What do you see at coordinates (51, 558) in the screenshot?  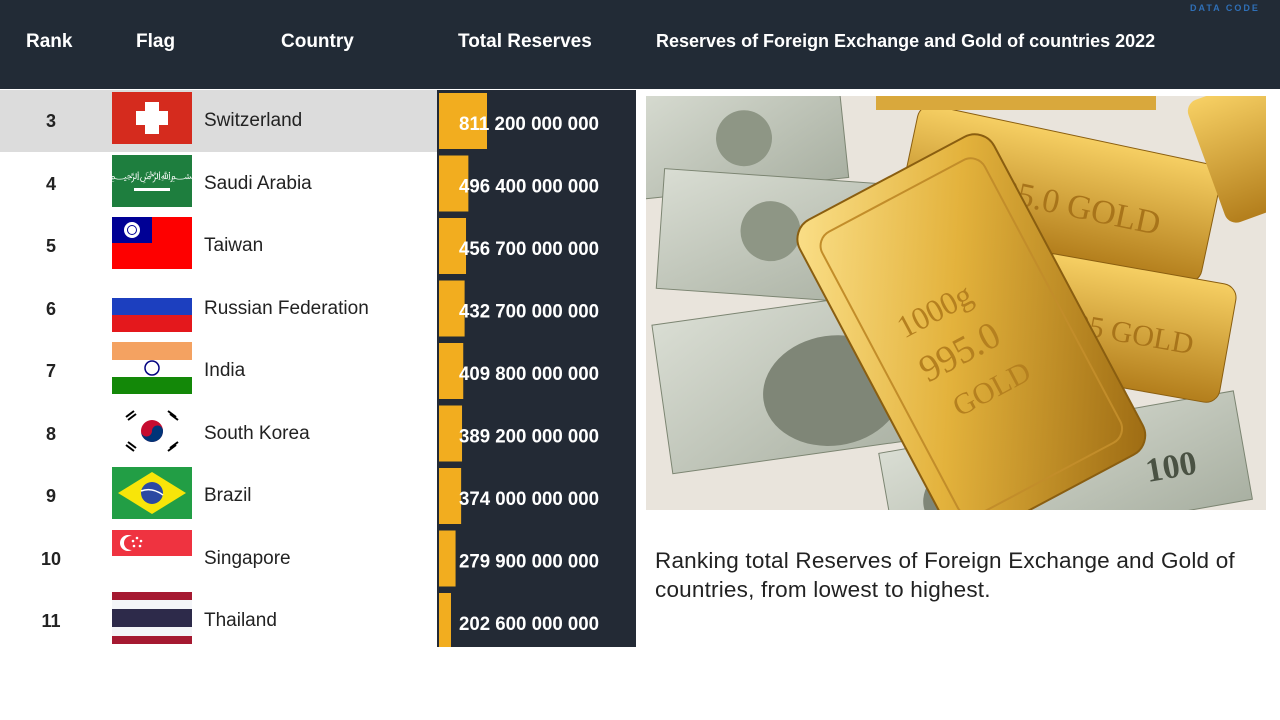 I see `rank-cell: 10` at bounding box center [51, 558].